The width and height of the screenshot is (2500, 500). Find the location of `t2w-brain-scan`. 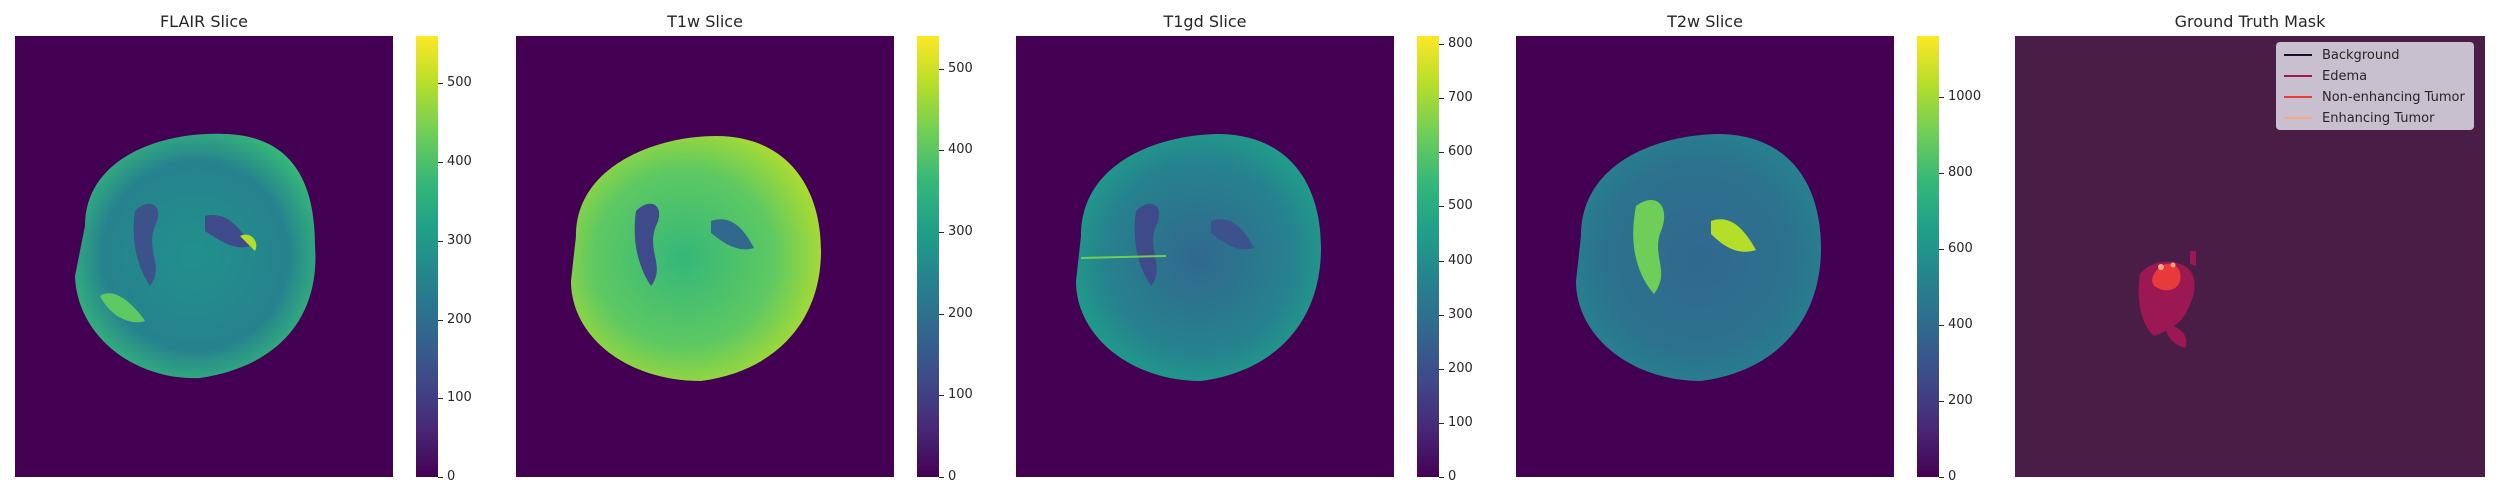

t2w-brain-scan is located at coordinates (1698, 257).